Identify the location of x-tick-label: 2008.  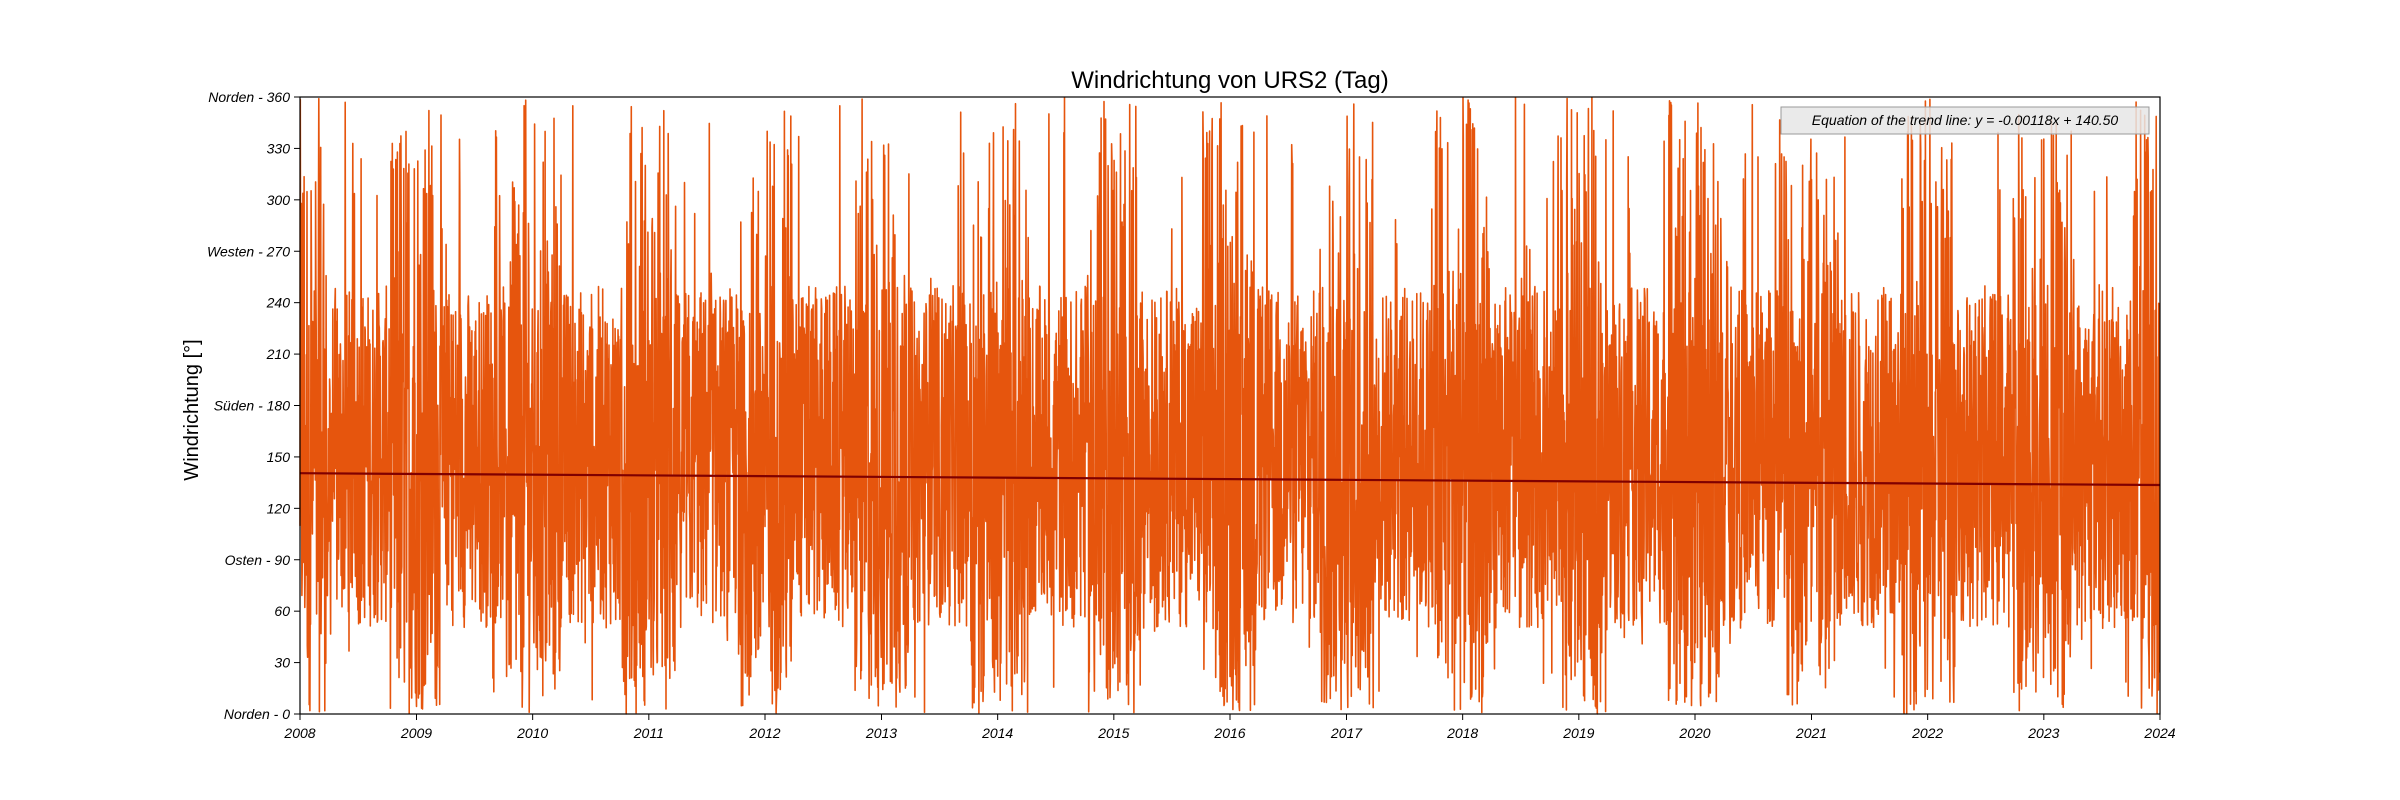
(299, 733).